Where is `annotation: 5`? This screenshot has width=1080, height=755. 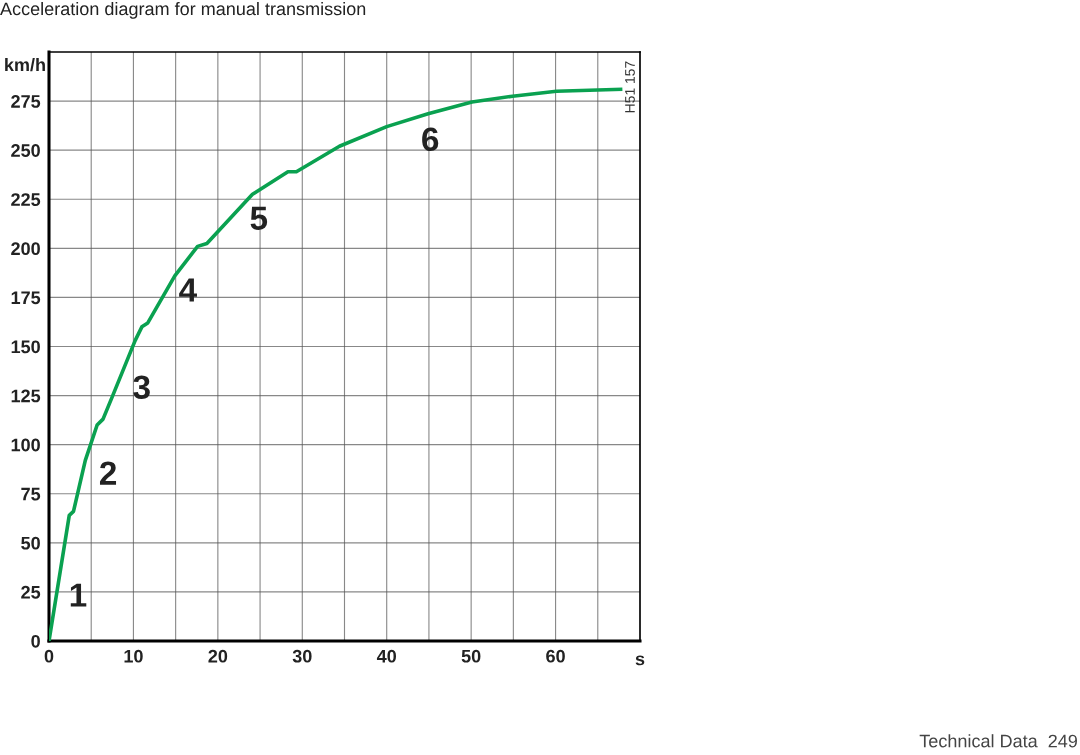
annotation: 5 is located at coordinates (259, 218).